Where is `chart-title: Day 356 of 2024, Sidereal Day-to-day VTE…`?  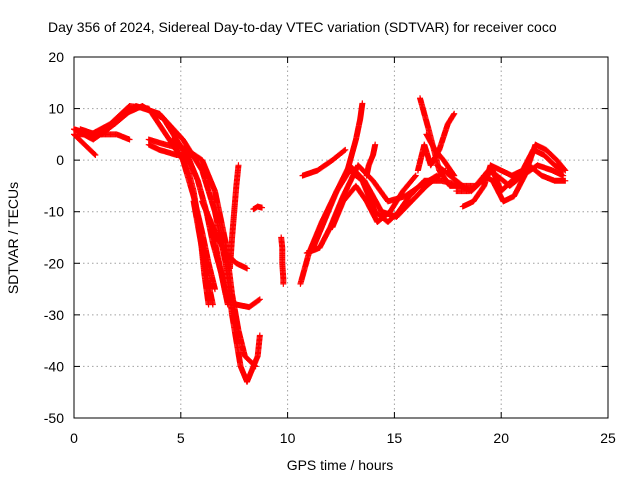 chart-title: Day 356 of 2024, Sidereal Day-to-day VTE… is located at coordinates (302, 27).